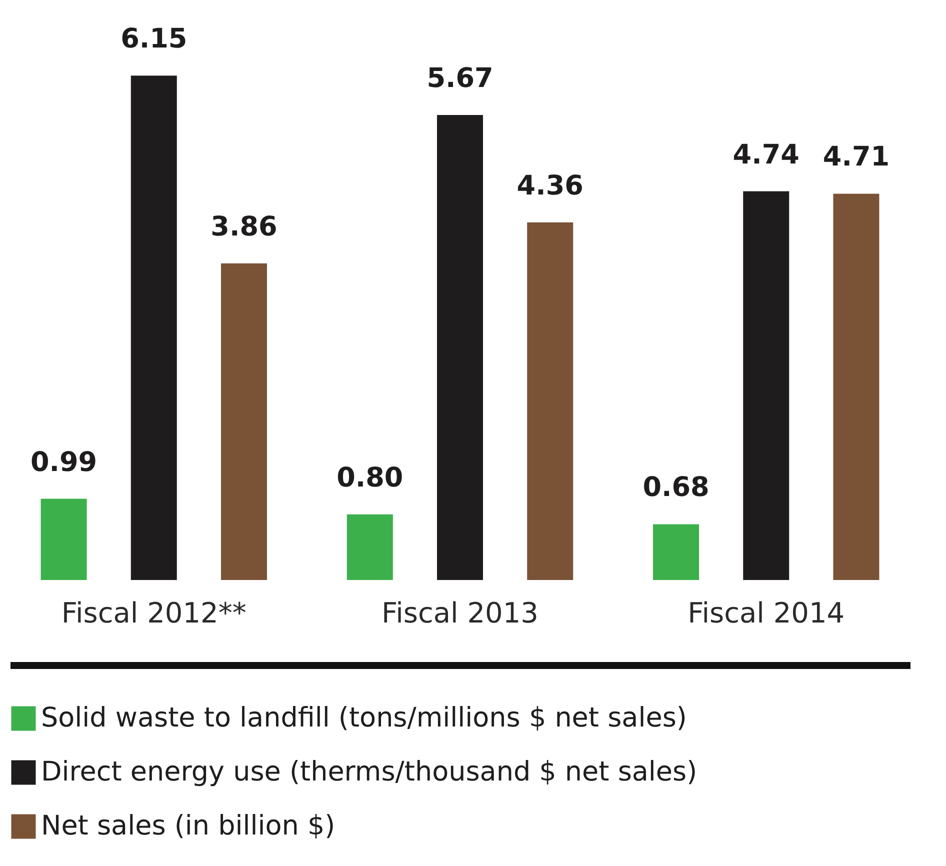 The image size is (946, 866). Describe the element at coordinates (153, 613) in the screenshot. I see `x-tick-label: Fiscal 2012**` at that location.